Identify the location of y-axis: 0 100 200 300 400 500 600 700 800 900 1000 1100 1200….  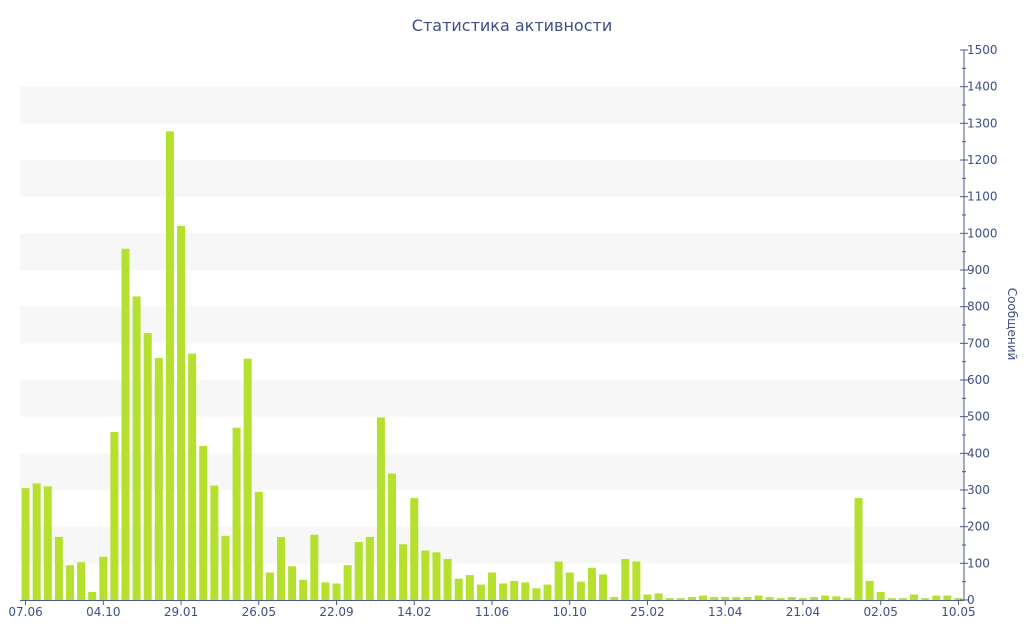
(979, 325).